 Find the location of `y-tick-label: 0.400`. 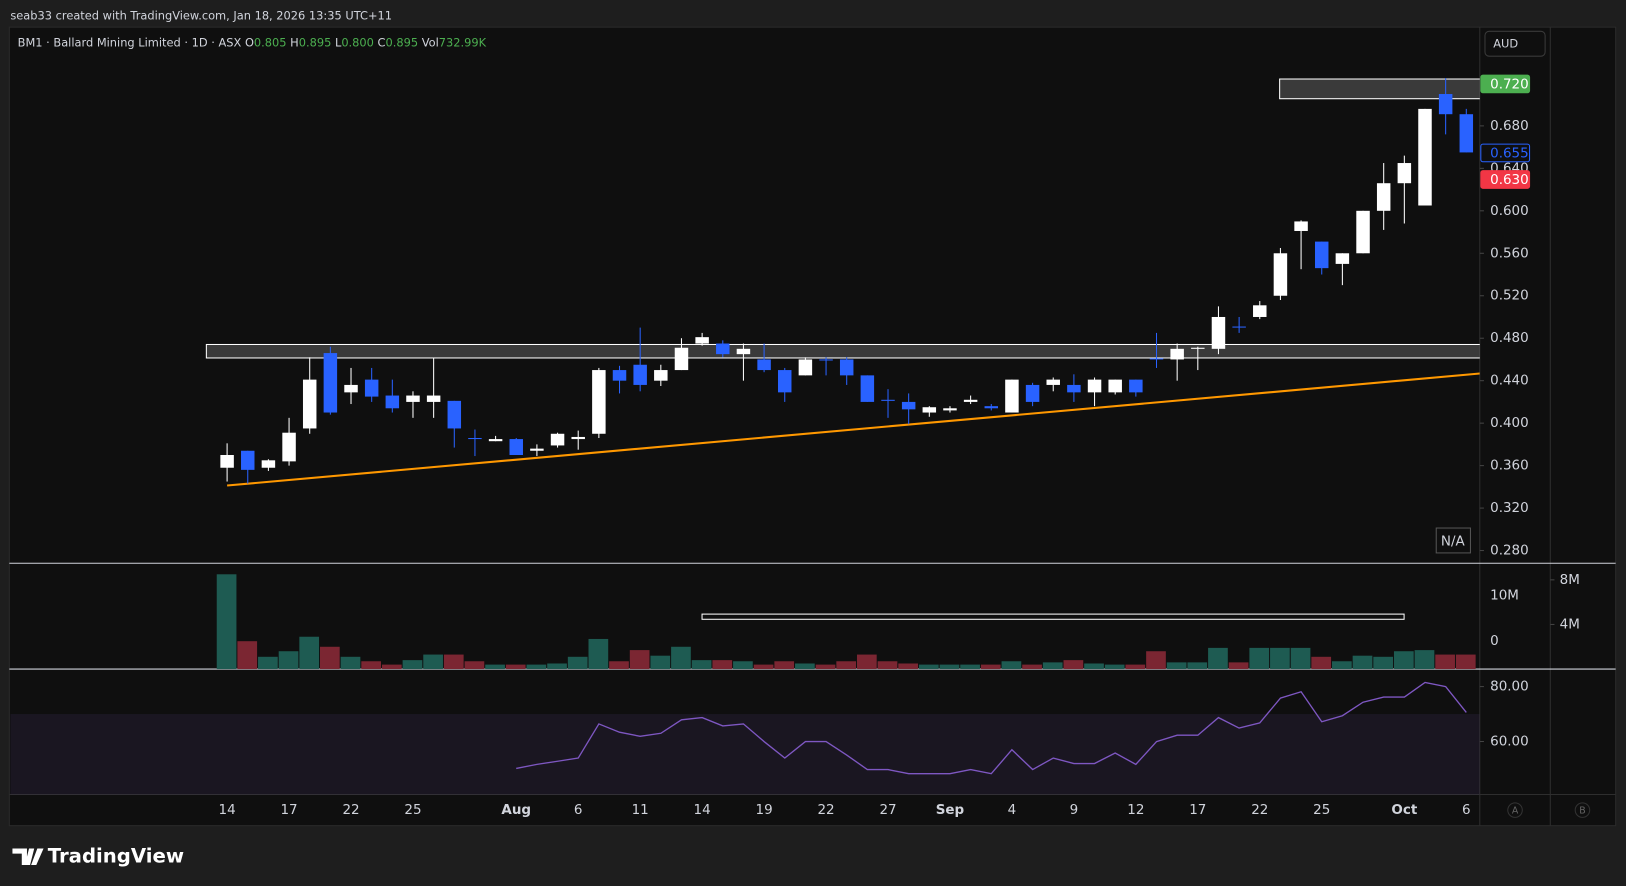

y-tick-label: 0.400 is located at coordinates (1509, 423).